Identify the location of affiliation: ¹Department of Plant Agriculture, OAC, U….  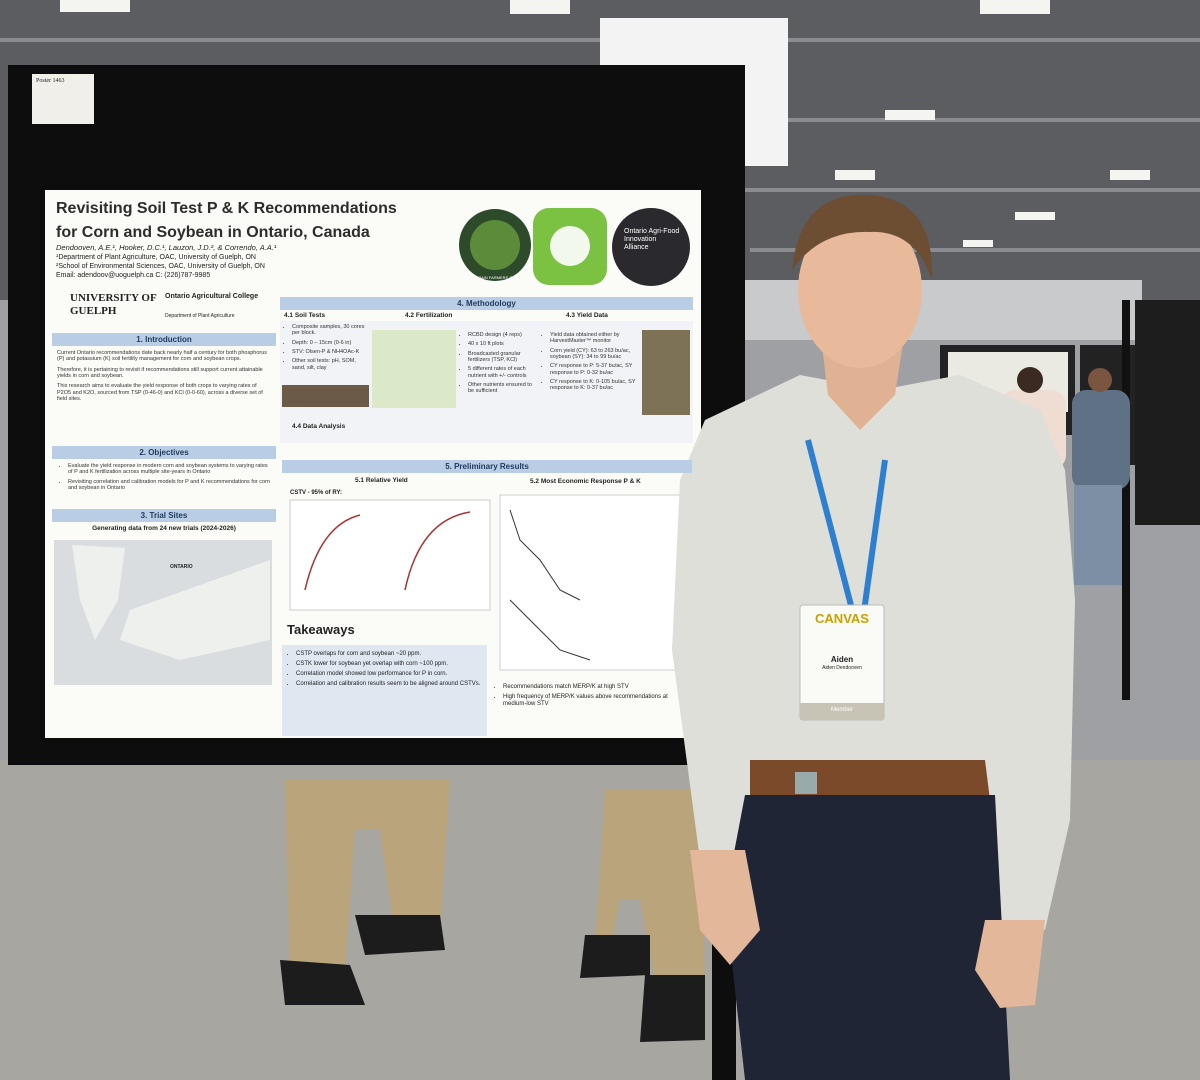
(156, 257).